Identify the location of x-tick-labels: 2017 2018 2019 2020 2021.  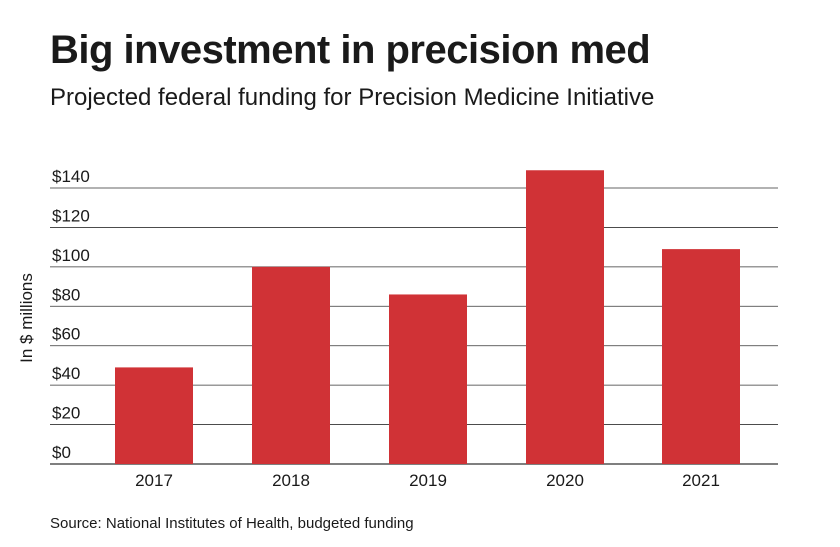
(427, 480).